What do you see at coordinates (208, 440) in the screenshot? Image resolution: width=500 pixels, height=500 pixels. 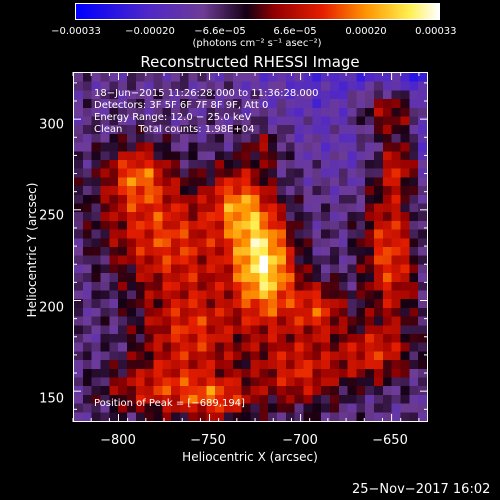 I see `x-tick-label: −750` at bounding box center [208, 440].